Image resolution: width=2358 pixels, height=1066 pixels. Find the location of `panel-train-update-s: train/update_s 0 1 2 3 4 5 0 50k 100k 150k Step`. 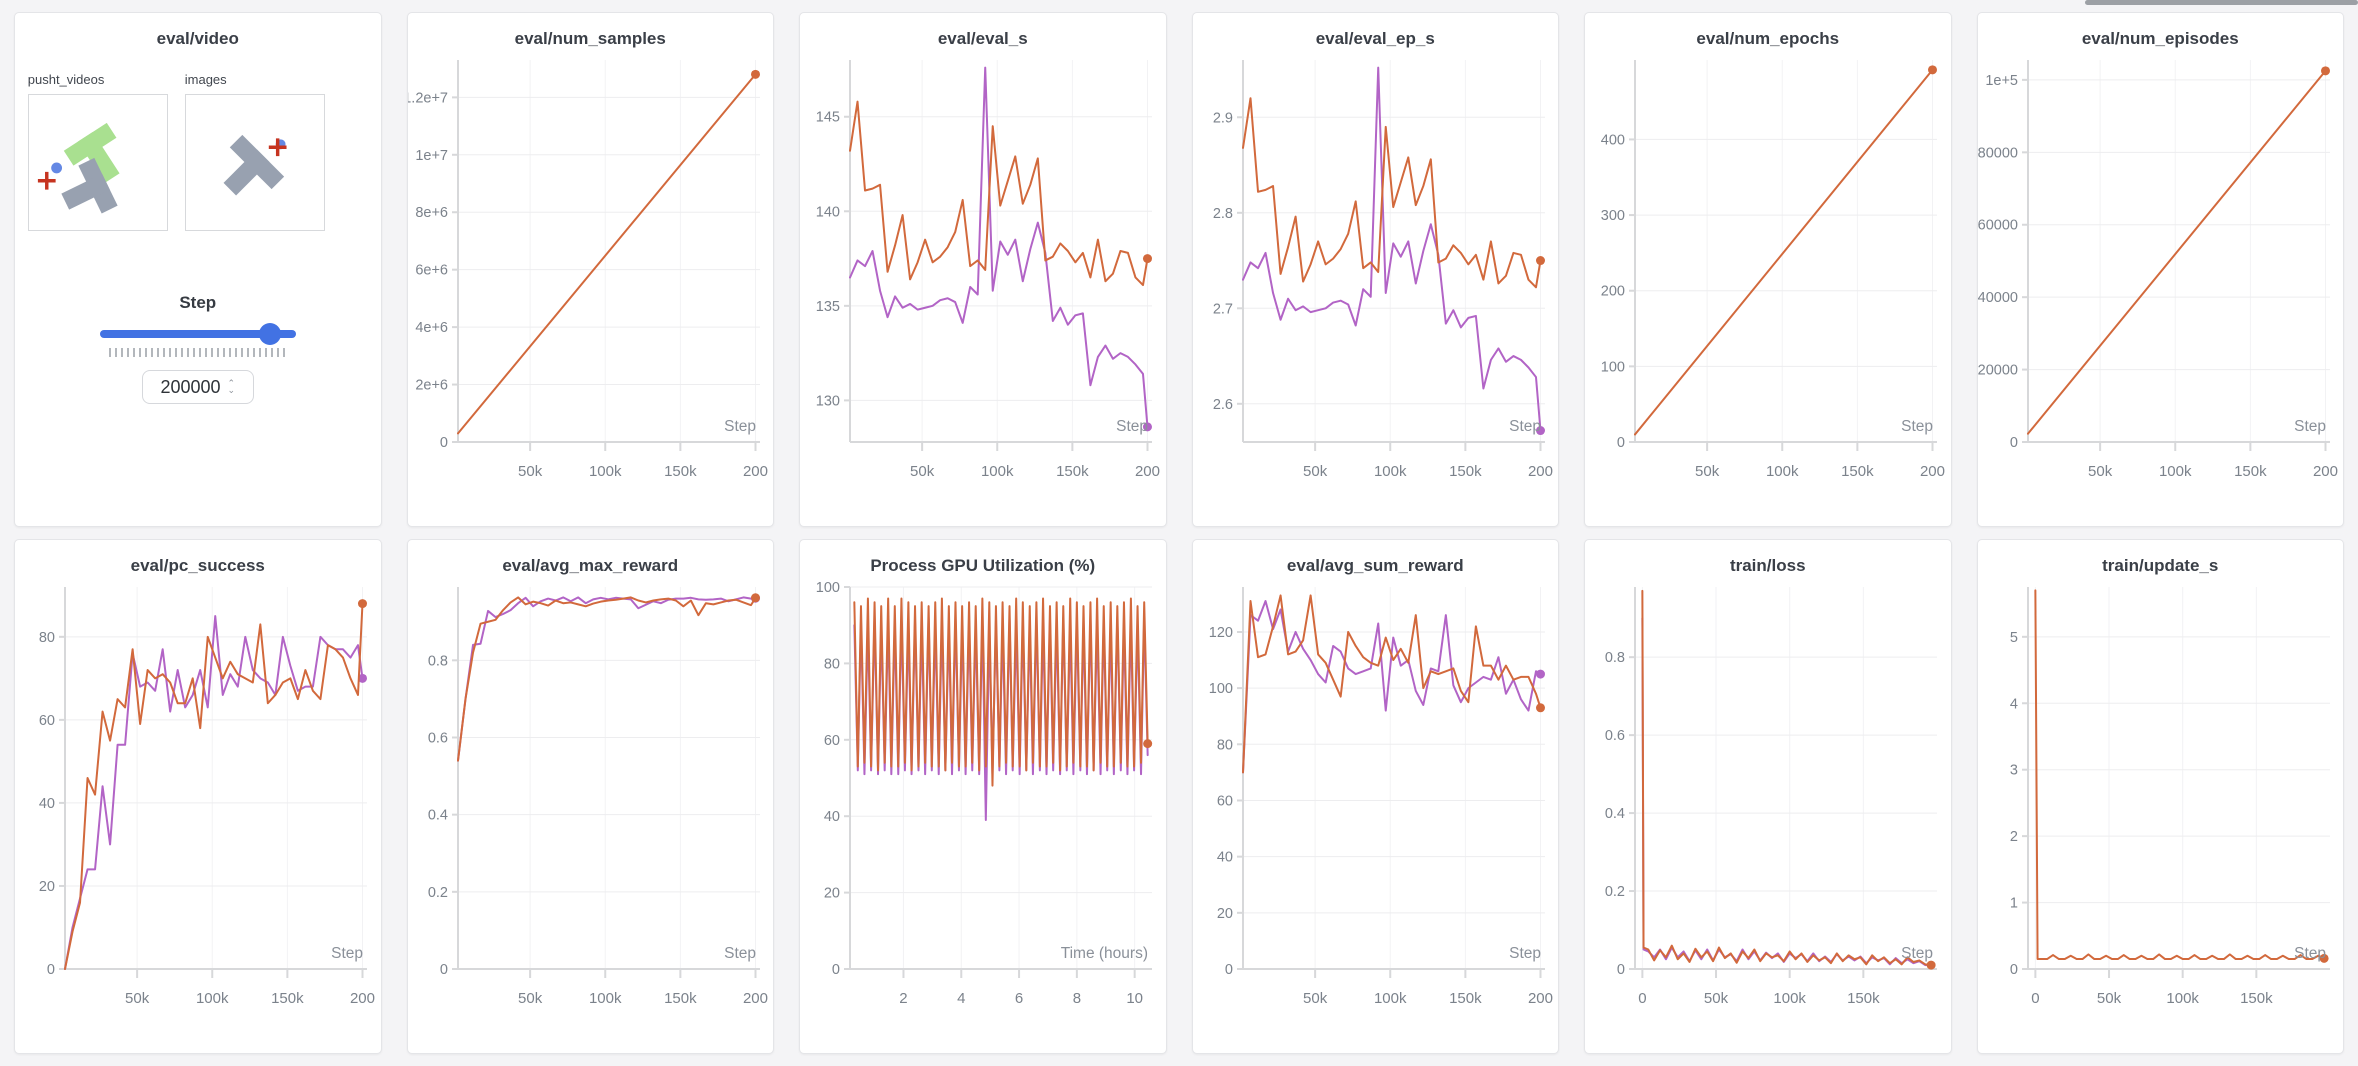

panel-train-update-s: train/update_s 0 1 2 3 4 5 0 50k 100k 150k Step is located at coordinates (2160, 796).